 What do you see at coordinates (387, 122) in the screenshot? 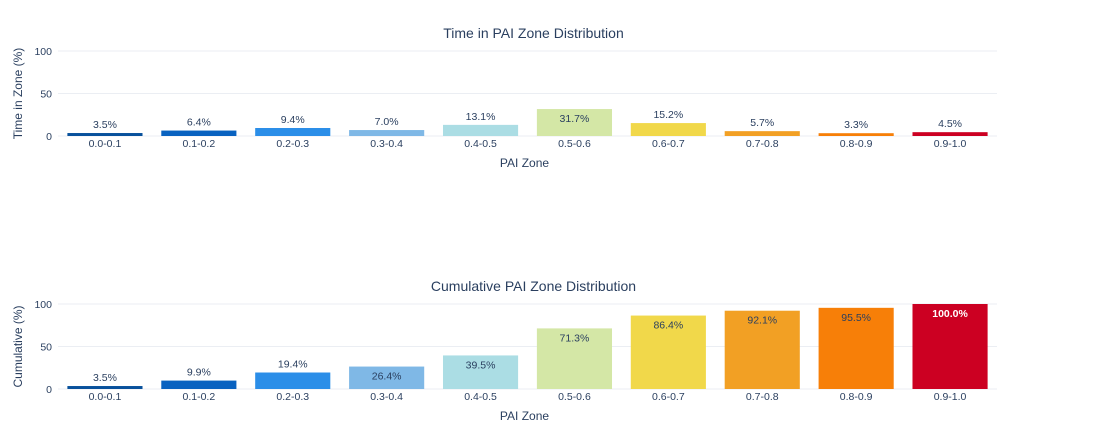
I see `data-label: 7.0%` at bounding box center [387, 122].